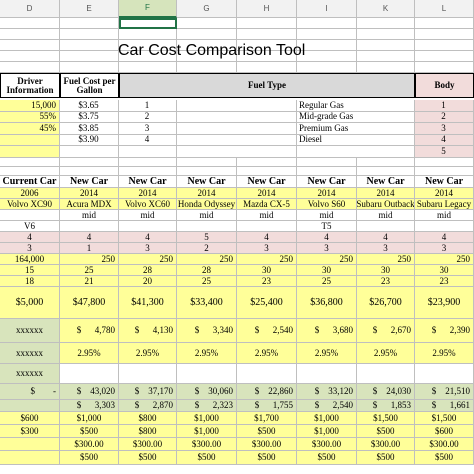 Image resolution: width=474 pixels, height=474 pixels. Describe the element at coordinates (148, 303) in the screenshot. I see `car-cell: $41,300` at that location.